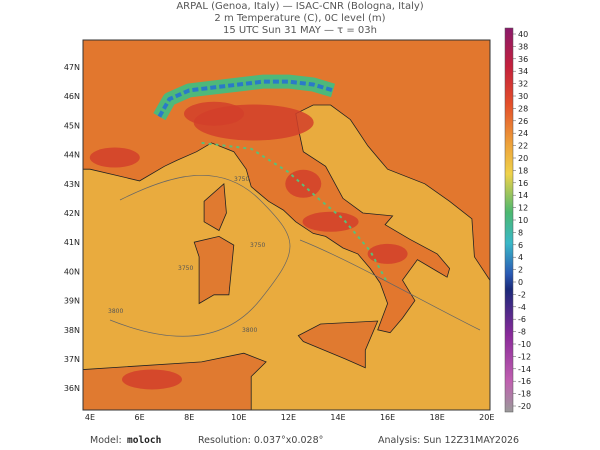 Image resolution: width=600 pixels, height=450 pixels. I want to click on colorbar-tick-label: 2, so click(520, 270).